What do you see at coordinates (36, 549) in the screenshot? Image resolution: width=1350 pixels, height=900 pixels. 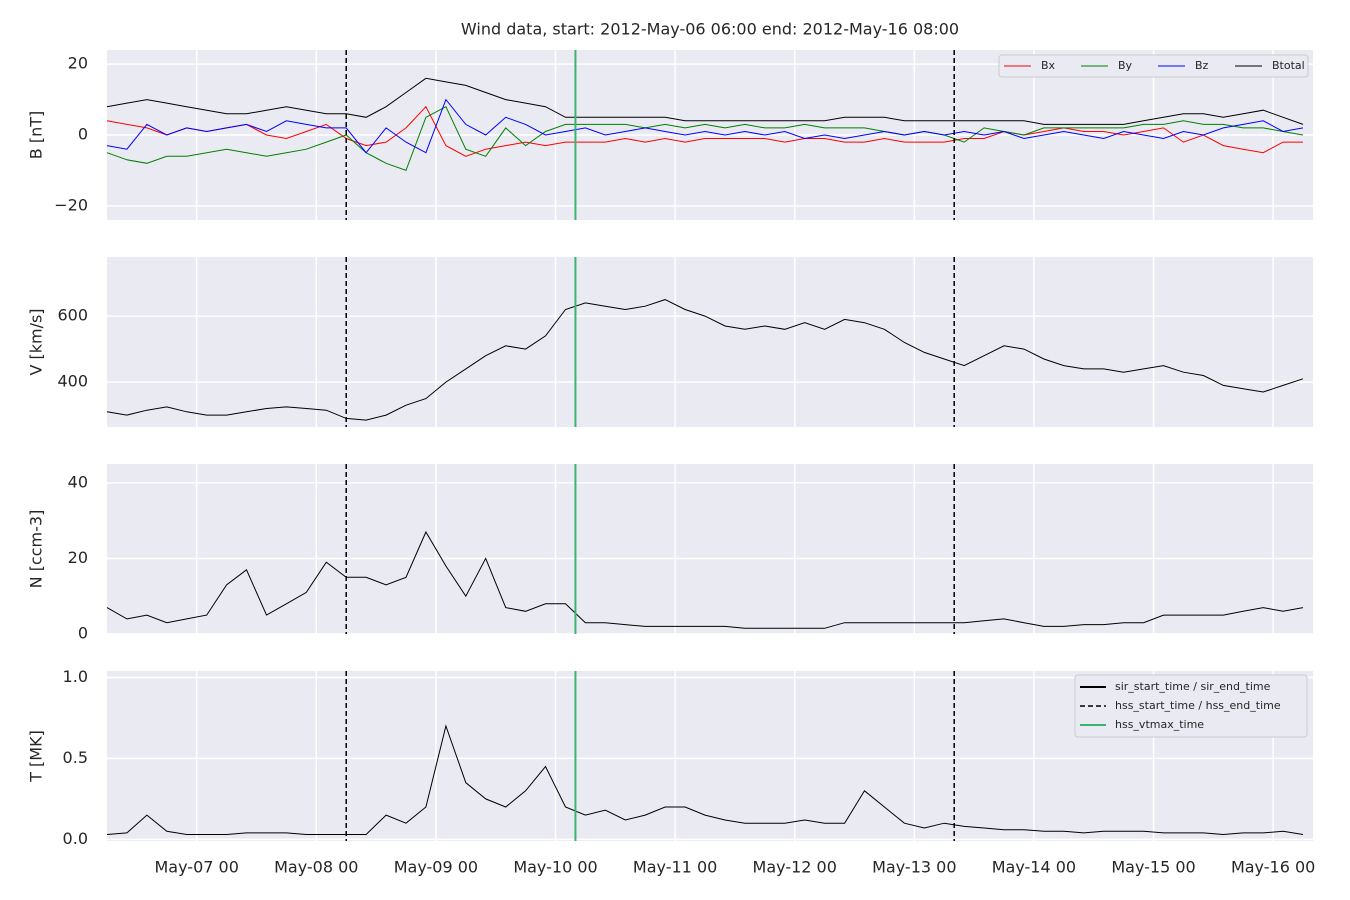 I see `y-axis-label: N [ccm-3]` at bounding box center [36, 549].